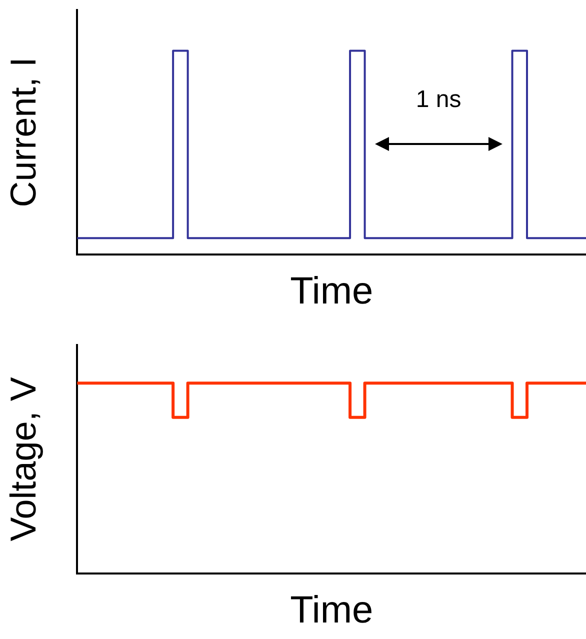  I want to click on y-axis-title: Current, I, so click(23, 132).